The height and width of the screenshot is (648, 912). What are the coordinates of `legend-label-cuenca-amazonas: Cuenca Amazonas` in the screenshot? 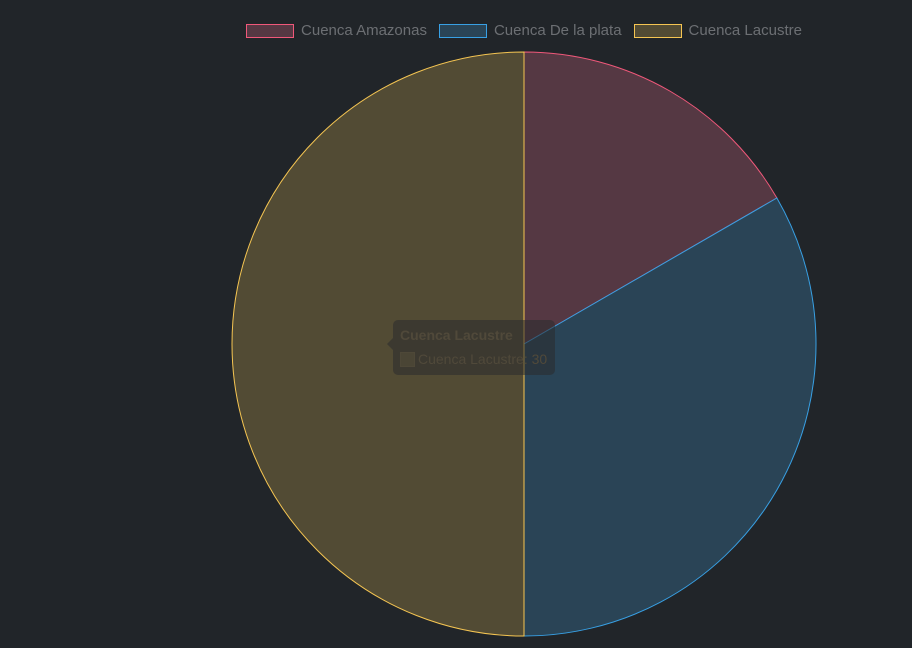 It's located at (364, 30).